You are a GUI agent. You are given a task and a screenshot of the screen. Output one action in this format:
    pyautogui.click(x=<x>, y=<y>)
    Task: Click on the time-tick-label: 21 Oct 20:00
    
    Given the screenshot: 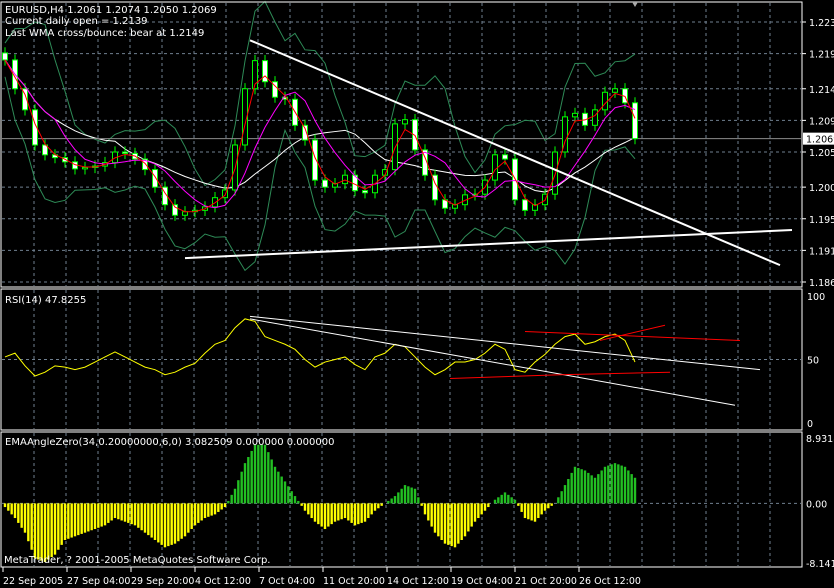 What is the action you would take?
    pyautogui.click(x=546, y=581)
    